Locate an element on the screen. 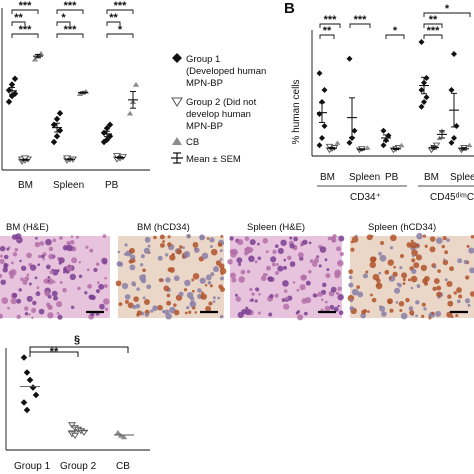  micrograph-label-spleen-hcd34: Spleen (hCD34) is located at coordinates (402, 227).